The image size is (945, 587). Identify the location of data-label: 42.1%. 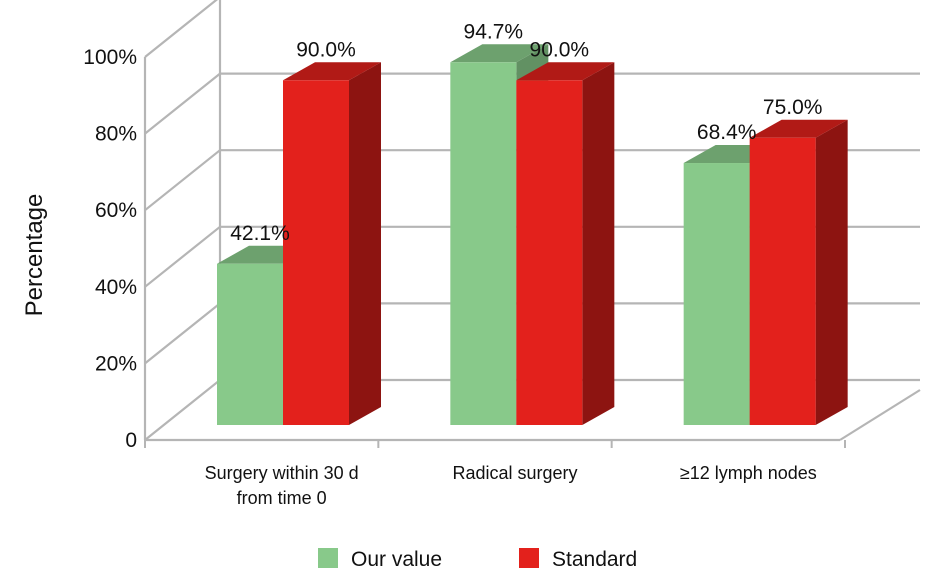
(260, 233).